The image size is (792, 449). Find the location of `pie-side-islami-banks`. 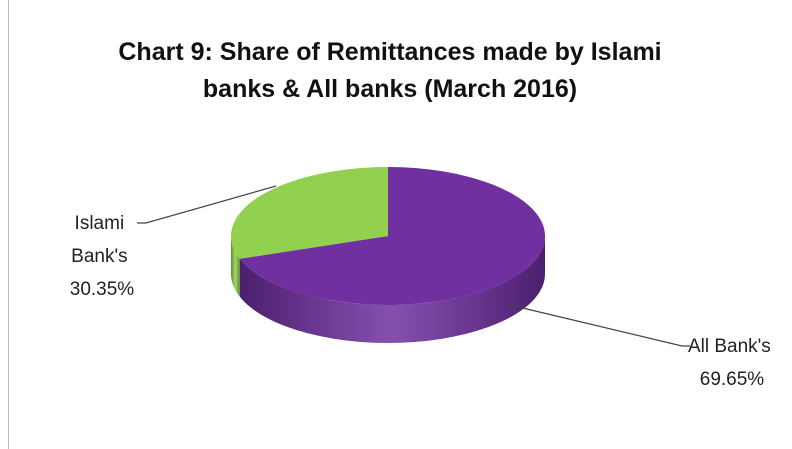

pie-side-islami-banks is located at coordinates (235, 266).